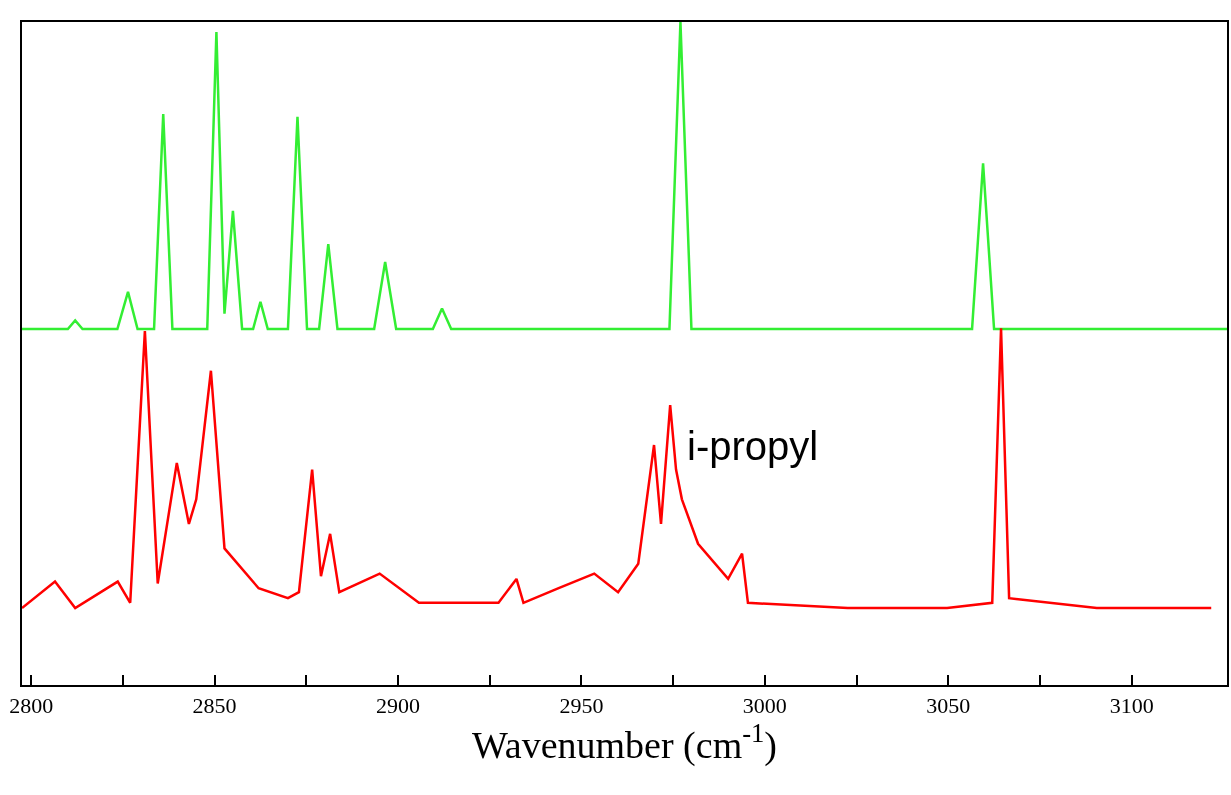 Image resolution: width=1231 pixels, height=795 pixels. I want to click on x-tick-label: 3000, so click(764, 706).